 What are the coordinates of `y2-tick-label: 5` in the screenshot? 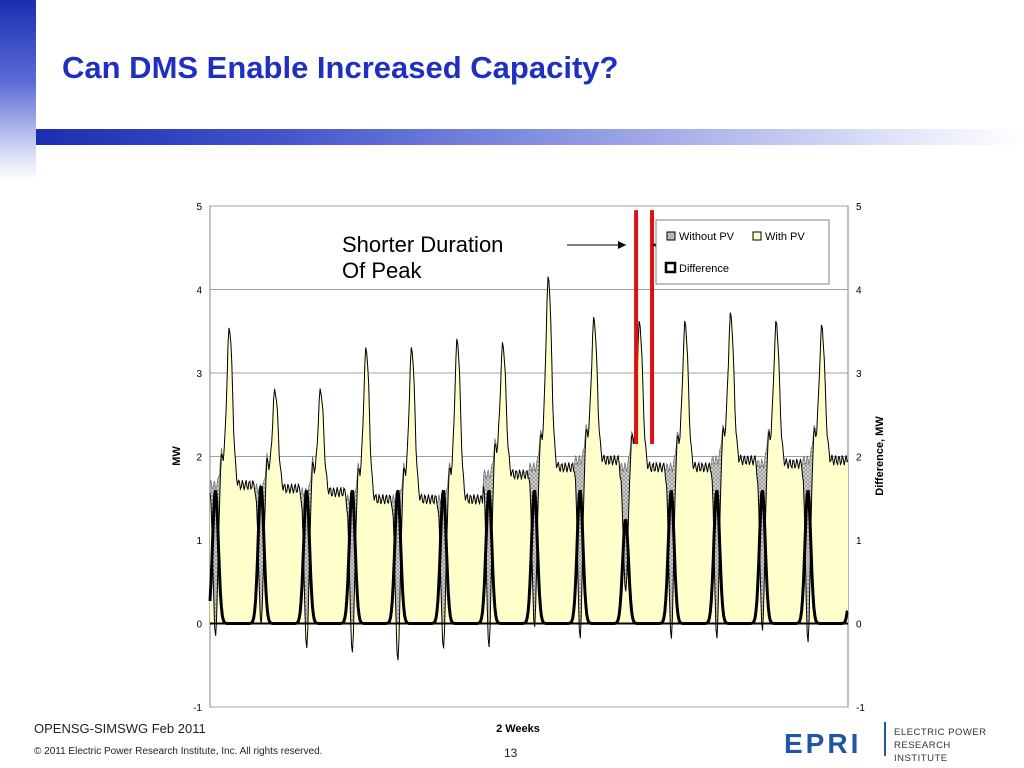 It's located at (859, 207).